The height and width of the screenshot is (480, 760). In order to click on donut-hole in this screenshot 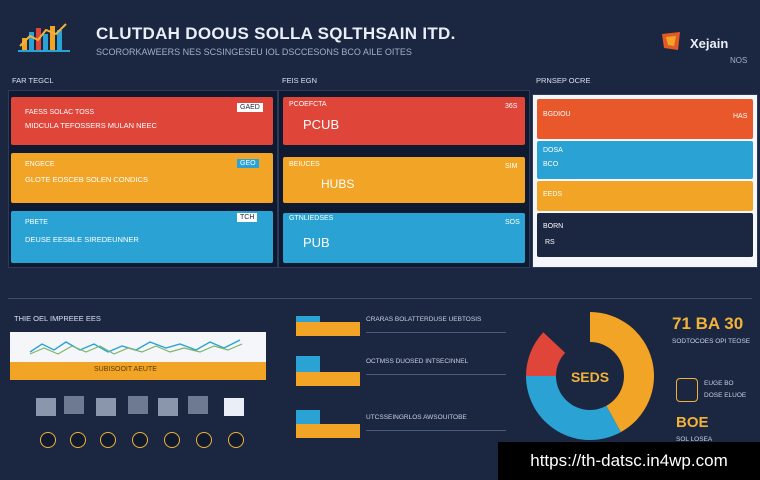, I will do `click(590, 376)`.